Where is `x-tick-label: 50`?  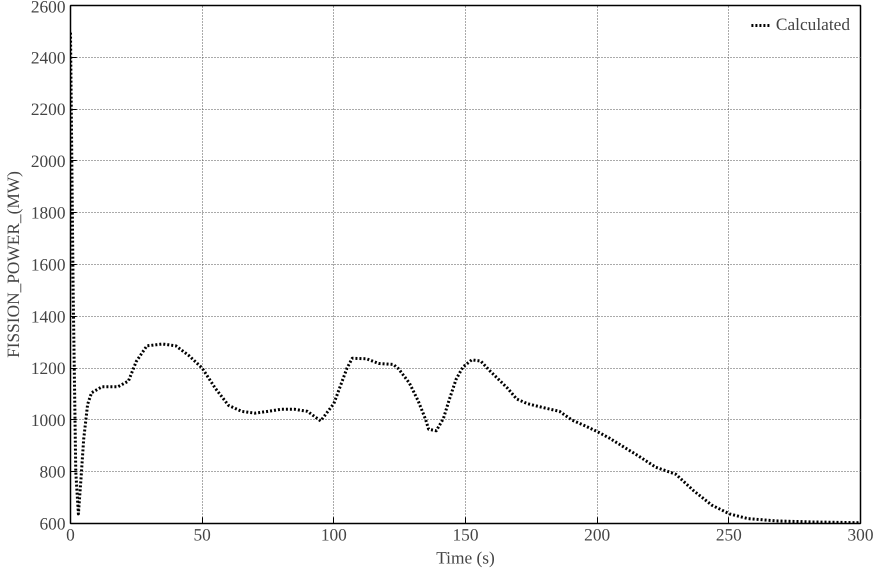
x-tick-label: 50 is located at coordinates (202, 535).